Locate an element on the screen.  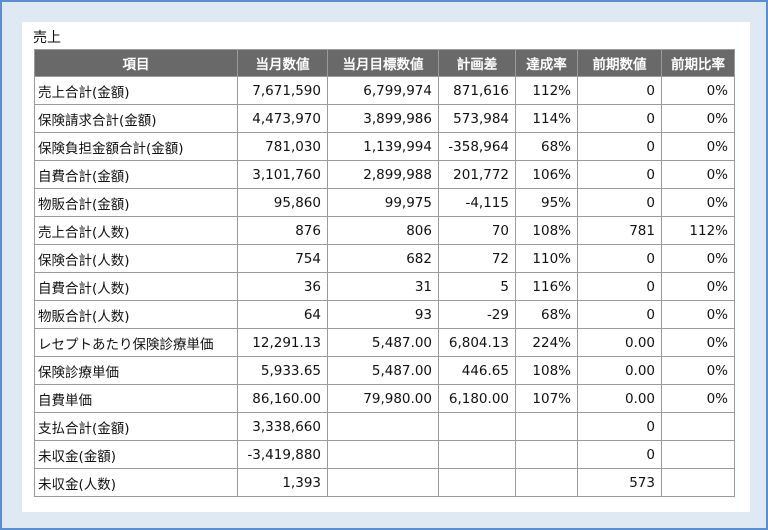
cell-row-label: 自費合計(金額) is located at coordinates (136, 174).